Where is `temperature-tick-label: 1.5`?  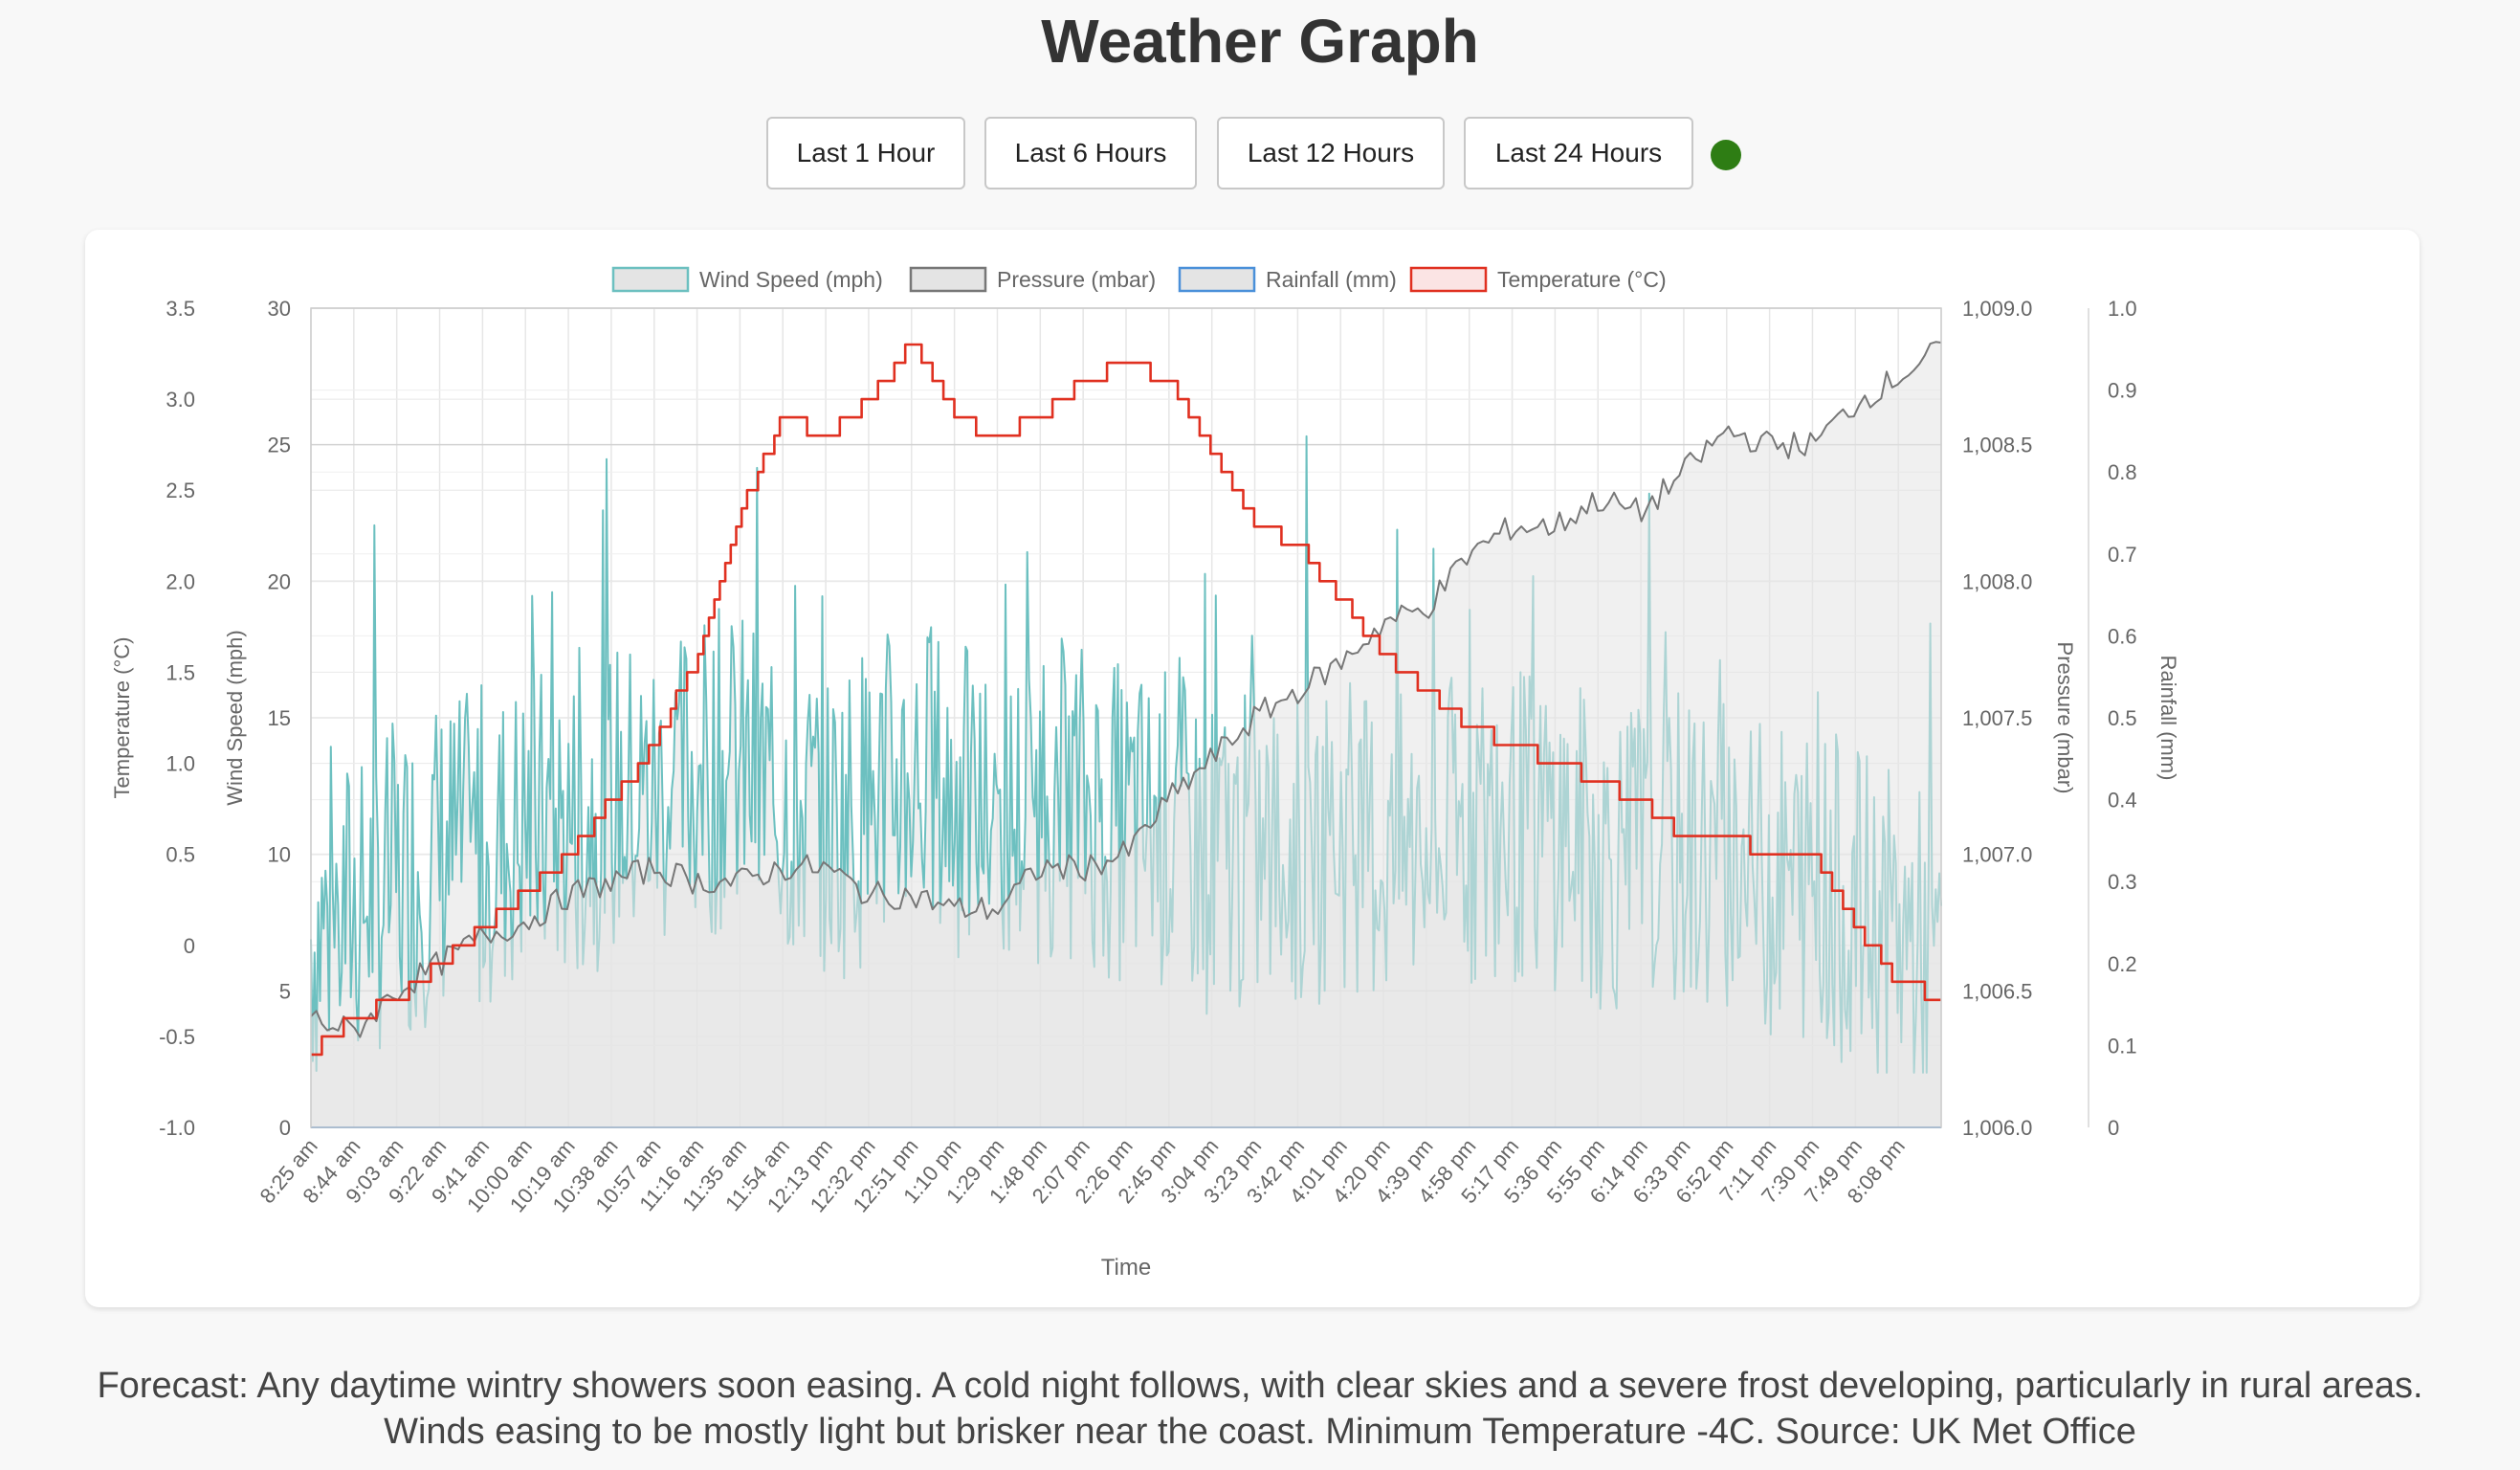 temperature-tick-label: 1.5 is located at coordinates (181, 672).